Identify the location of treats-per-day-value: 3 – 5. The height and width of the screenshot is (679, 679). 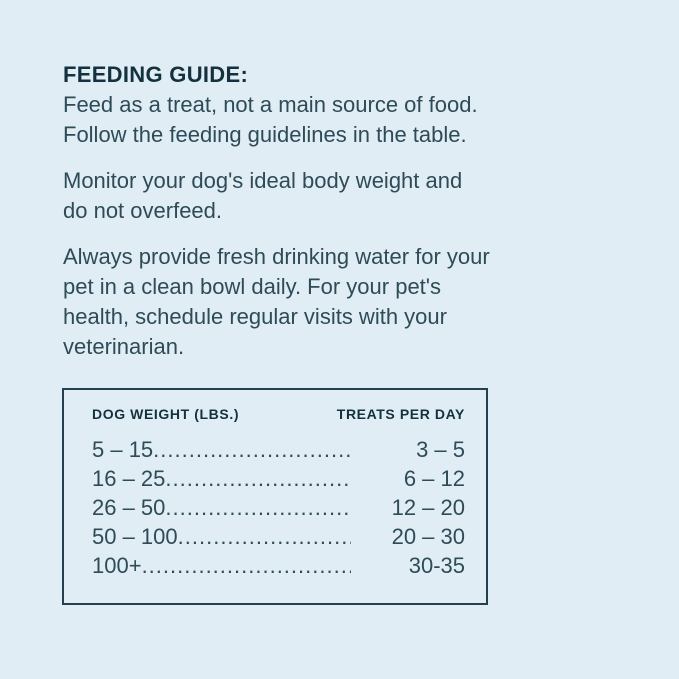
(440, 449).